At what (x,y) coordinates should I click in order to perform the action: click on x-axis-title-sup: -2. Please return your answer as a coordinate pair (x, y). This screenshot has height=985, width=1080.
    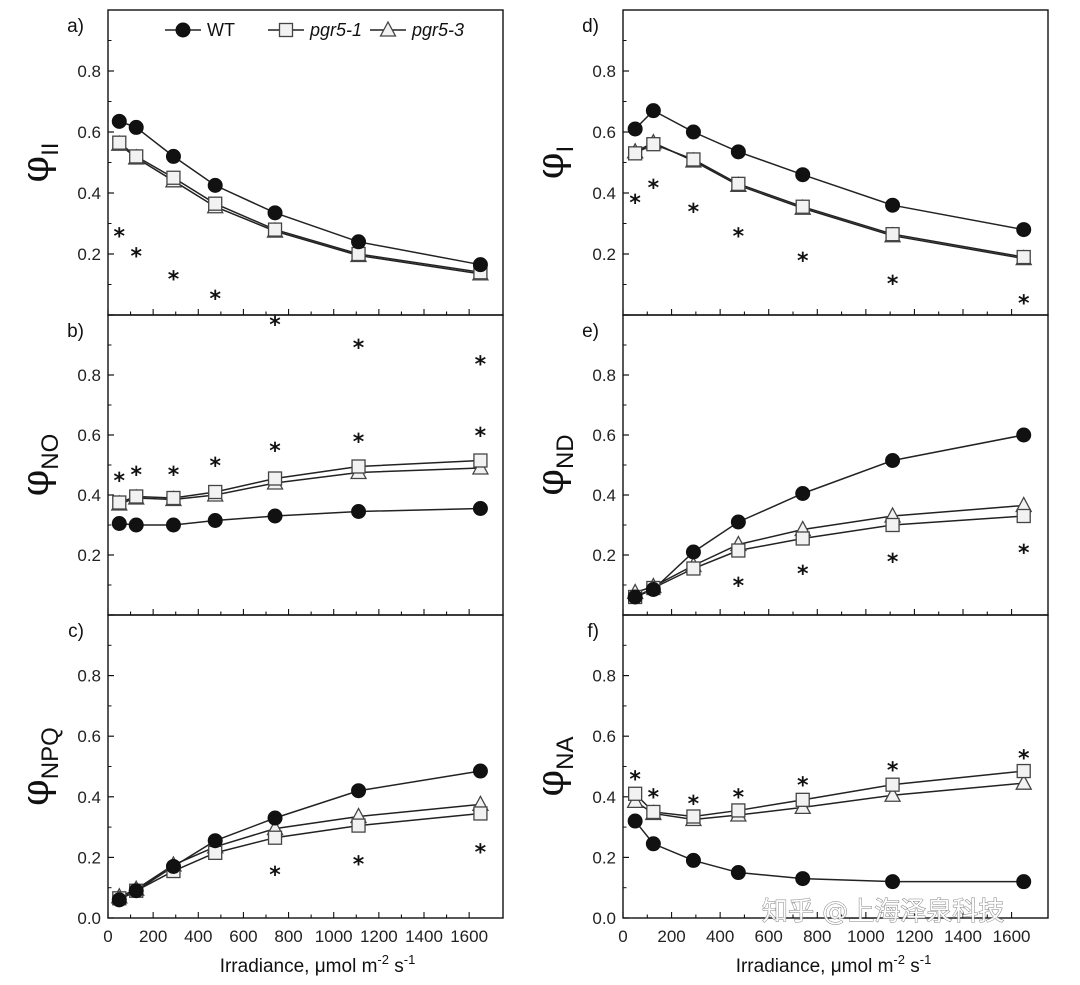
    Looking at the image, I should click on (899, 959).